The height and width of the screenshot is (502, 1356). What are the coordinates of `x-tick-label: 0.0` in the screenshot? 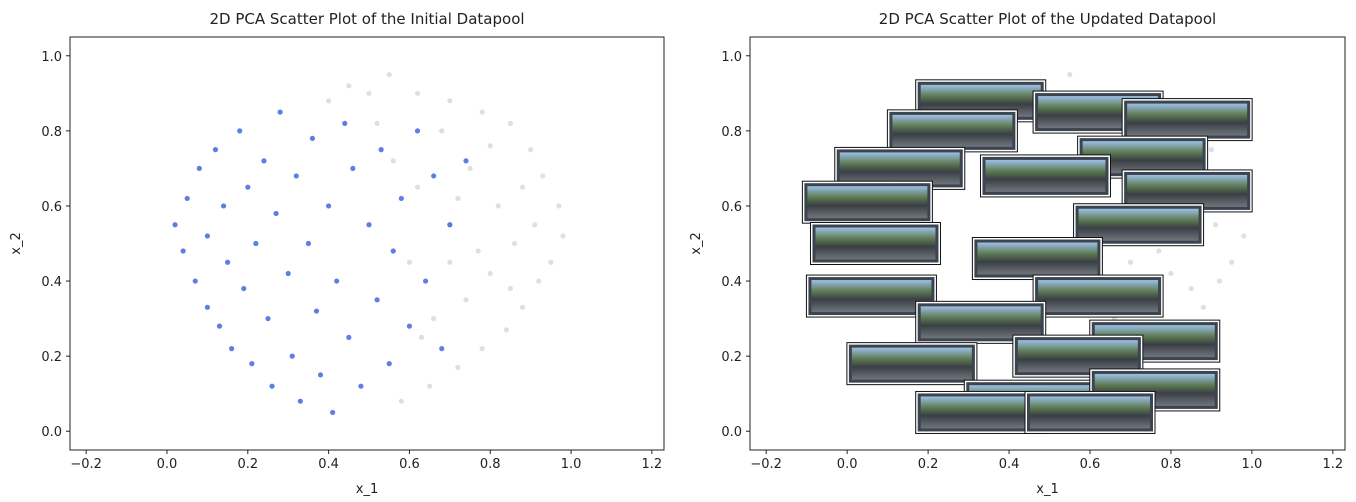 It's located at (847, 464).